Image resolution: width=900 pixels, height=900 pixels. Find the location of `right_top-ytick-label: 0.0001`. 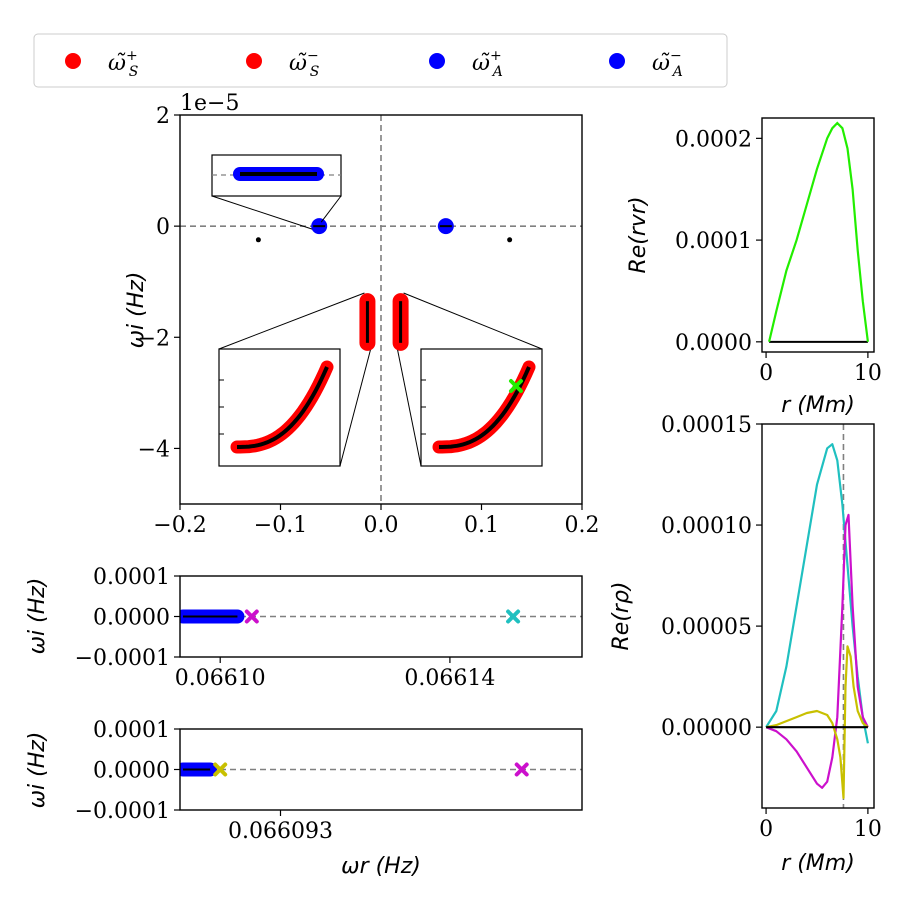

right_top-ytick-label: 0.0001 is located at coordinates (713, 241).